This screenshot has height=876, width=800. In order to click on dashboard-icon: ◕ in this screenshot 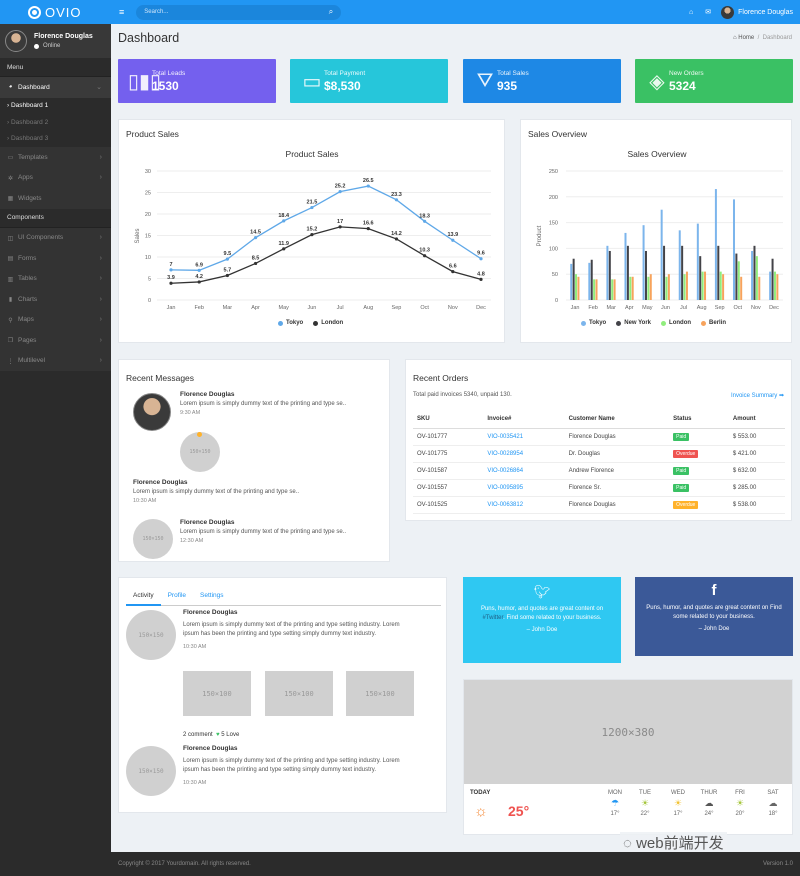, I will do `click(10, 87)`.